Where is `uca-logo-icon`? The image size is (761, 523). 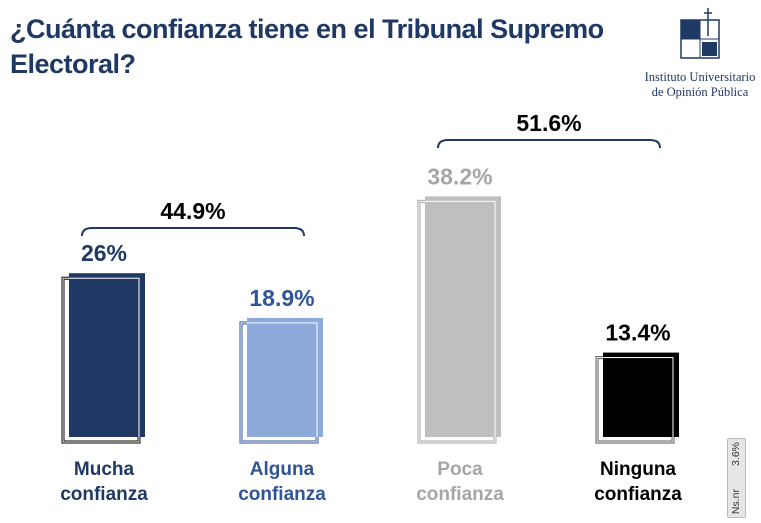
uca-logo-icon is located at coordinates (700, 33).